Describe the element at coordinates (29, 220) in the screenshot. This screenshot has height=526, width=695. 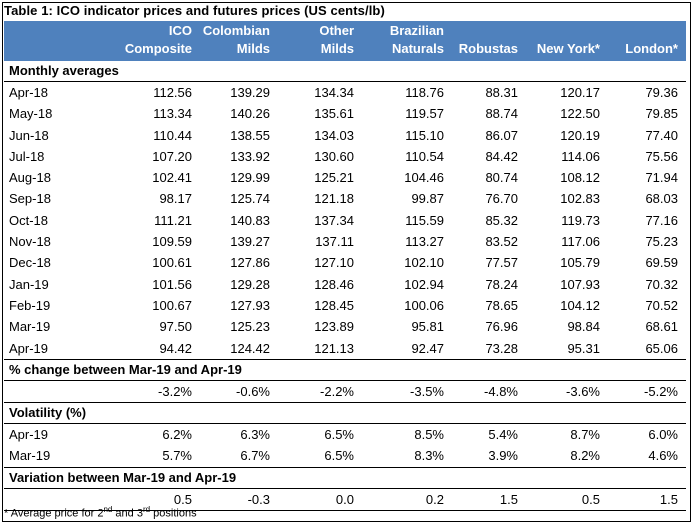
I see `row-label: Oct-18` at that location.